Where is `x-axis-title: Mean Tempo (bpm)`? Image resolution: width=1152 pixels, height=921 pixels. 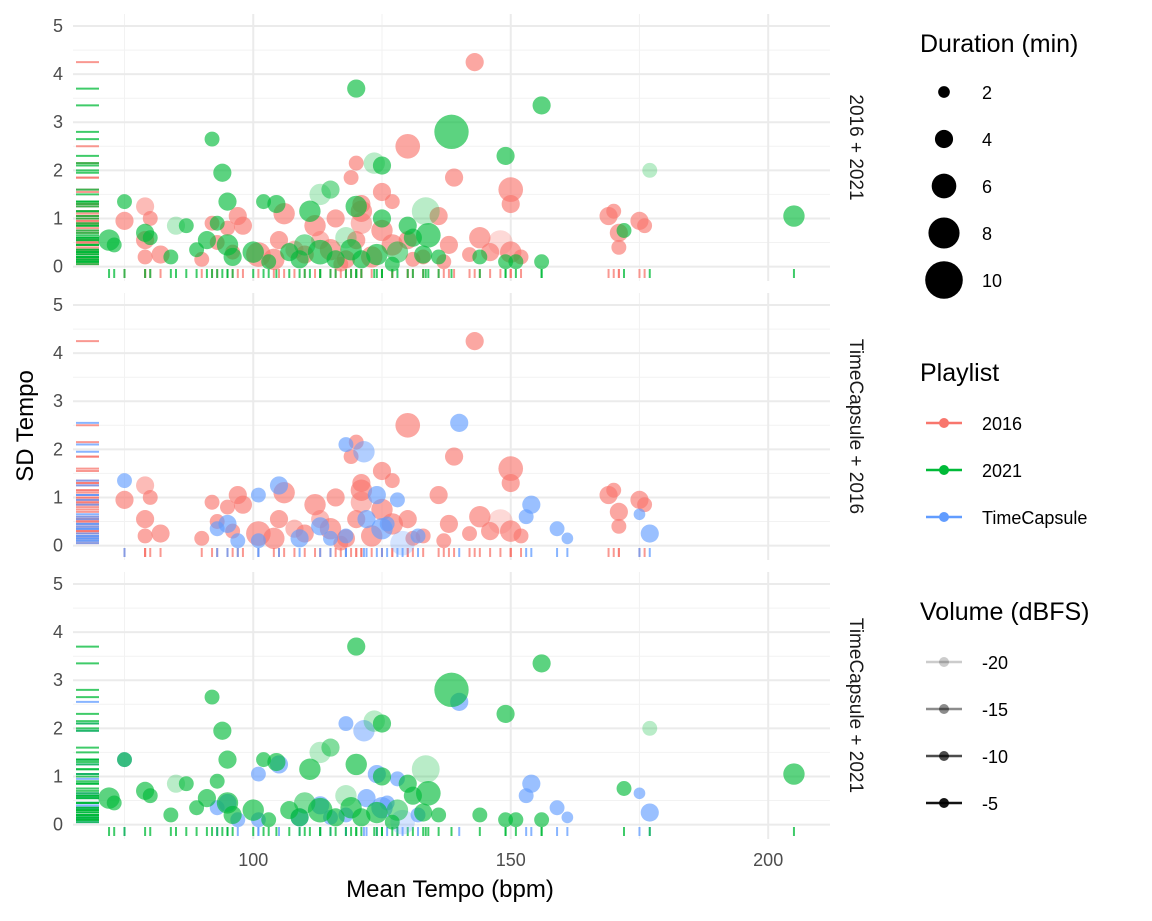 x-axis-title: Mean Tempo (bpm) is located at coordinates (450, 889).